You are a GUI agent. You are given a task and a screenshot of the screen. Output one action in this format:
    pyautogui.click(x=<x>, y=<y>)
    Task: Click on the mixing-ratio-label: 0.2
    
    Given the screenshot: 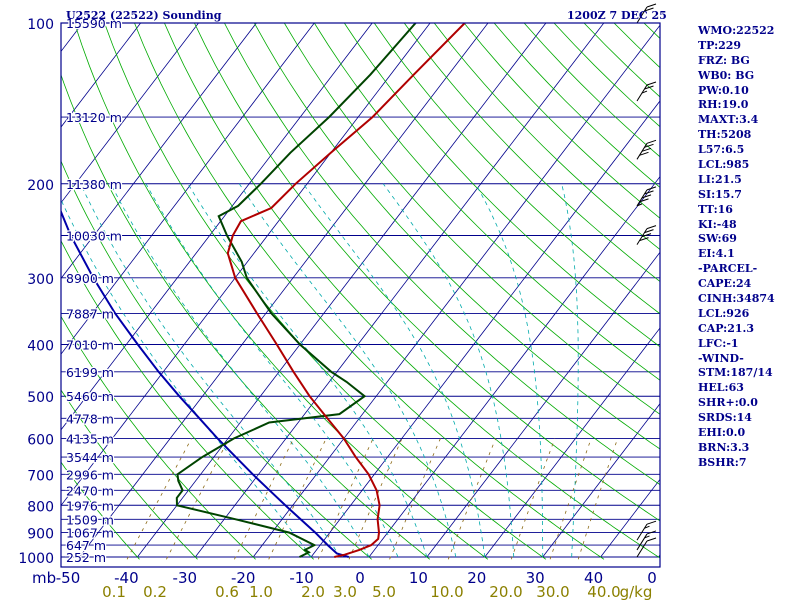 What is the action you would take?
    pyautogui.click(x=155, y=591)
    